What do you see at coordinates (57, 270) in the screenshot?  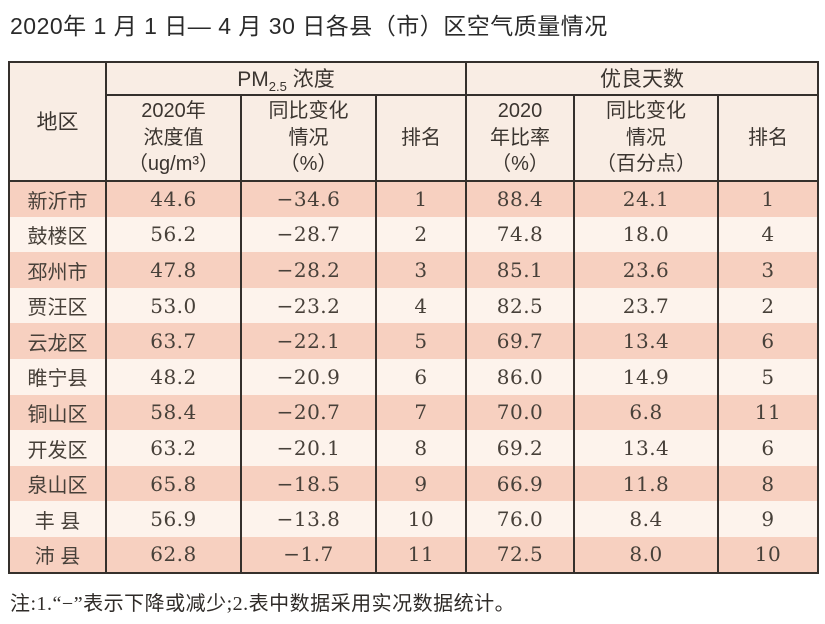 I see `region-cell: 邳州市` at bounding box center [57, 270].